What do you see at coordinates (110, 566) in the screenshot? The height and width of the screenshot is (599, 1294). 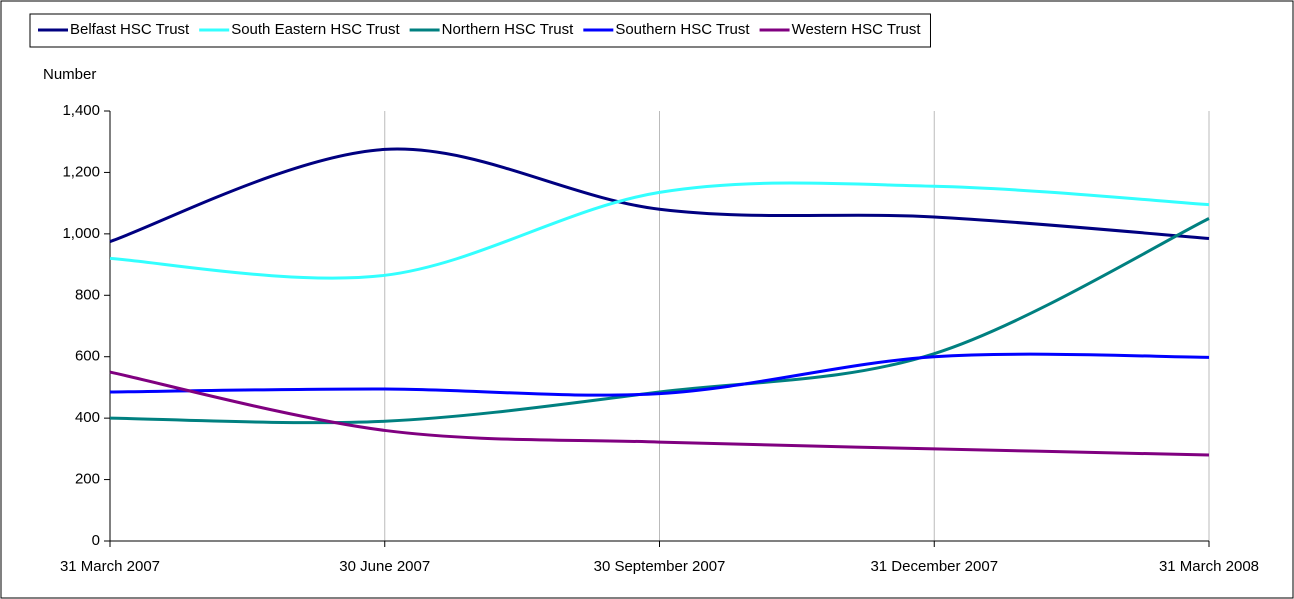 I see `x-tick-label: 31 March 2007` at bounding box center [110, 566].